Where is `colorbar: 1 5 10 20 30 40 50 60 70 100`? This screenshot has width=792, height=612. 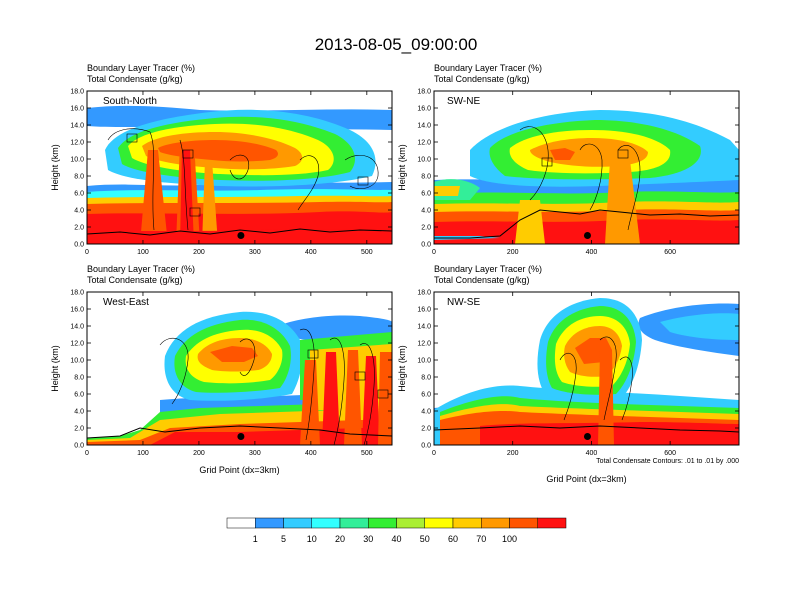
colorbar: 1 5 10 20 30 40 50 60 70 100 is located at coordinates (396, 530).